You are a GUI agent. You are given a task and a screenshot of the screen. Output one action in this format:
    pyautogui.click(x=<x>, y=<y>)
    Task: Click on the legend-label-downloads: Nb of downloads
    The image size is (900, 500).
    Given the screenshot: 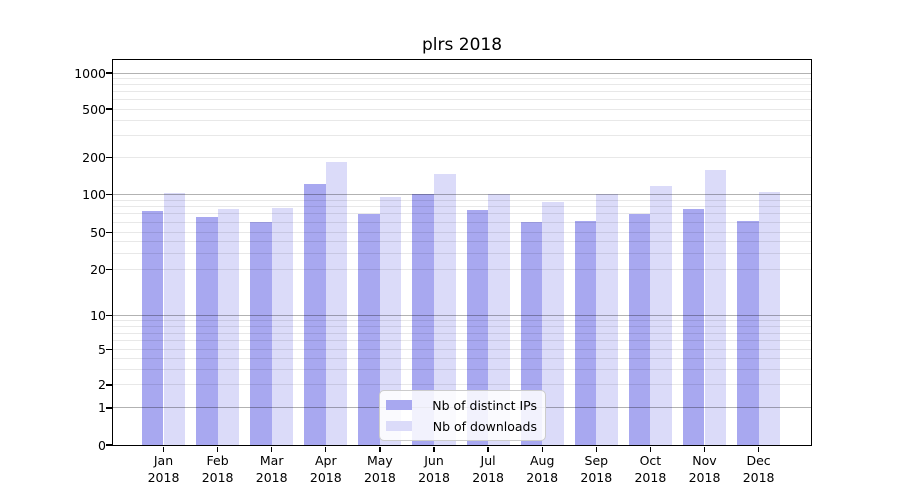 What is the action you would take?
    pyautogui.click(x=484, y=426)
    